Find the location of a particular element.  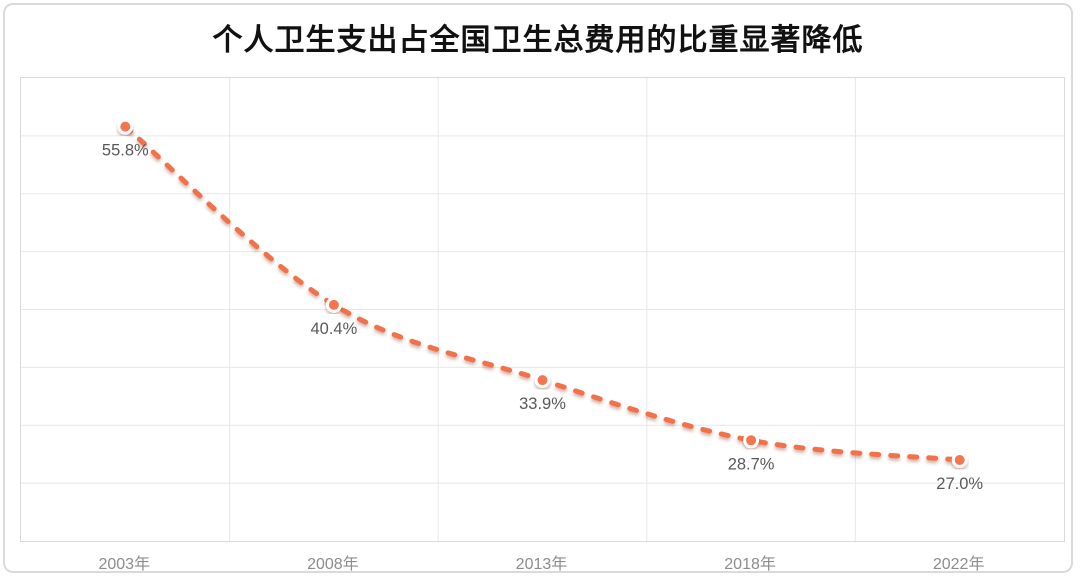

data-label: 40.4% is located at coordinates (334, 329).